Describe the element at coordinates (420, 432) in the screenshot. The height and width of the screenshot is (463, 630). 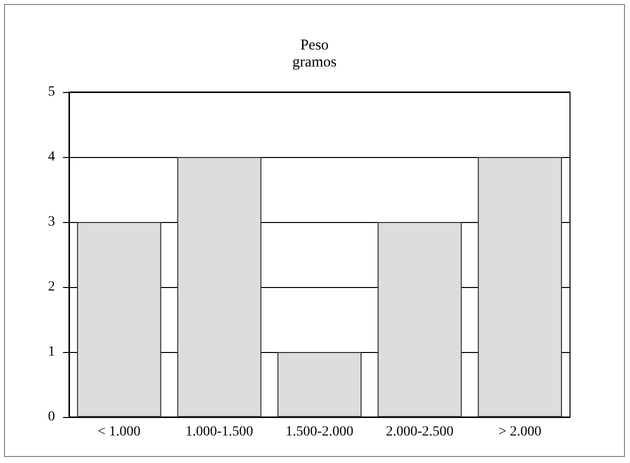
I see `x-tick-label: 2.000-2.500` at that location.